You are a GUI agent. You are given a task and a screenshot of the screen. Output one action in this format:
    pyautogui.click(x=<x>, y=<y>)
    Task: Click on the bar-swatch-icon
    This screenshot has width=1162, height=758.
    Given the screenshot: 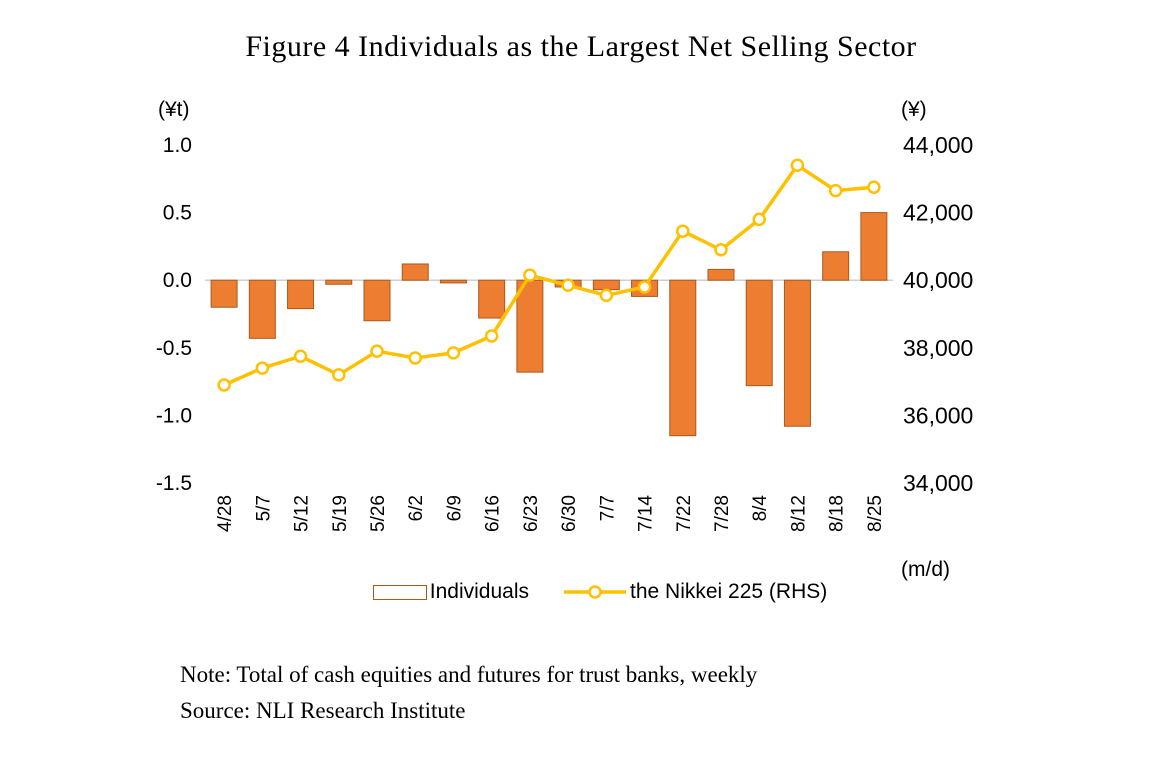 What is the action you would take?
    pyautogui.click(x=399, y=592)
    